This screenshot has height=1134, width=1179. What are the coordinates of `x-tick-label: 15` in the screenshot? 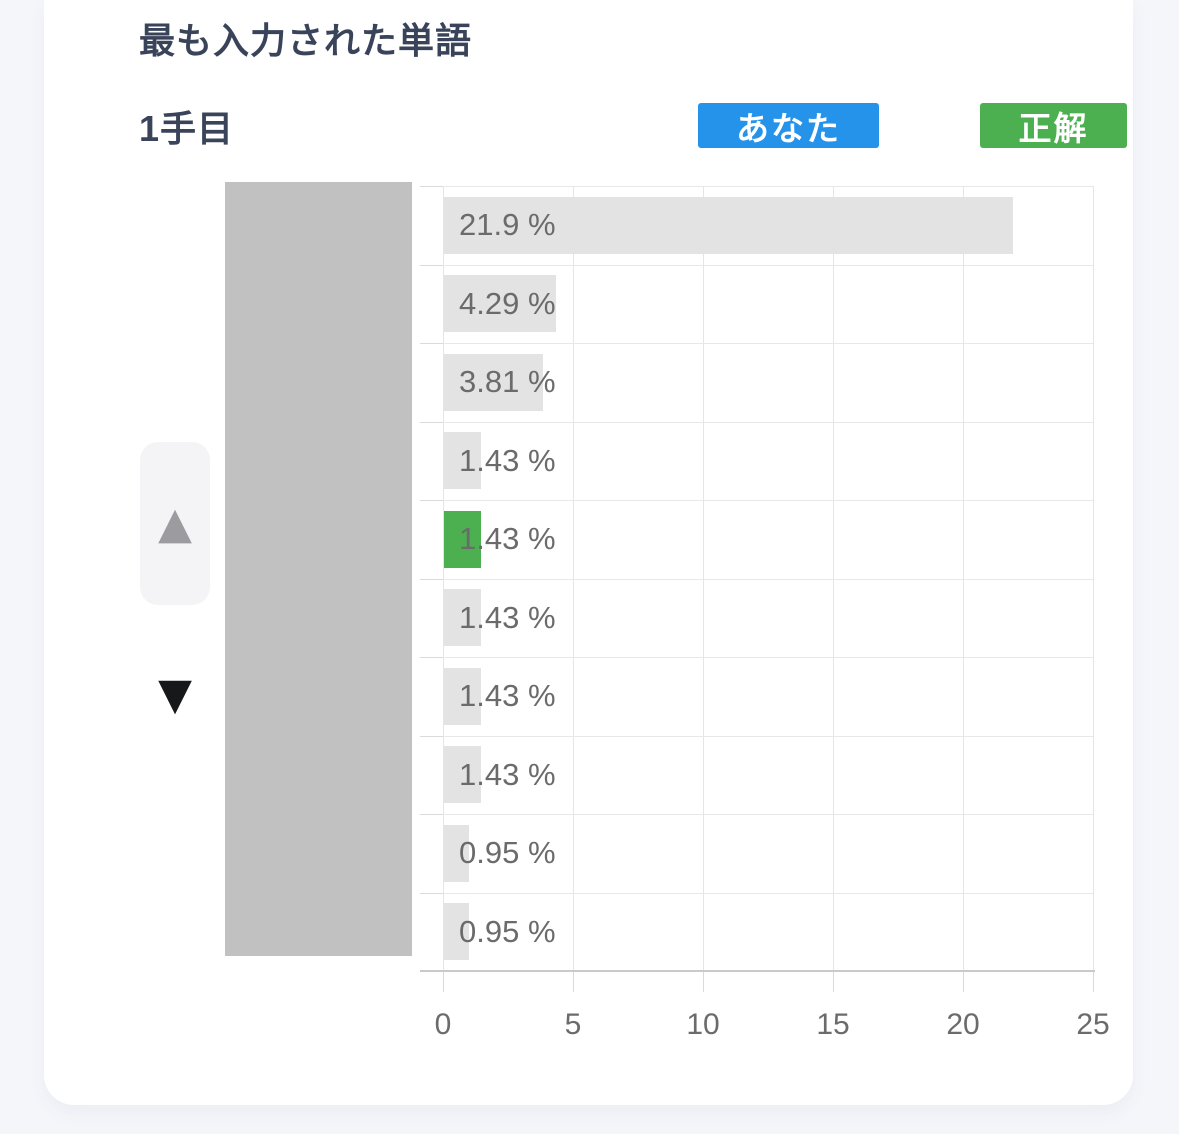 It's located at (833, 1024).